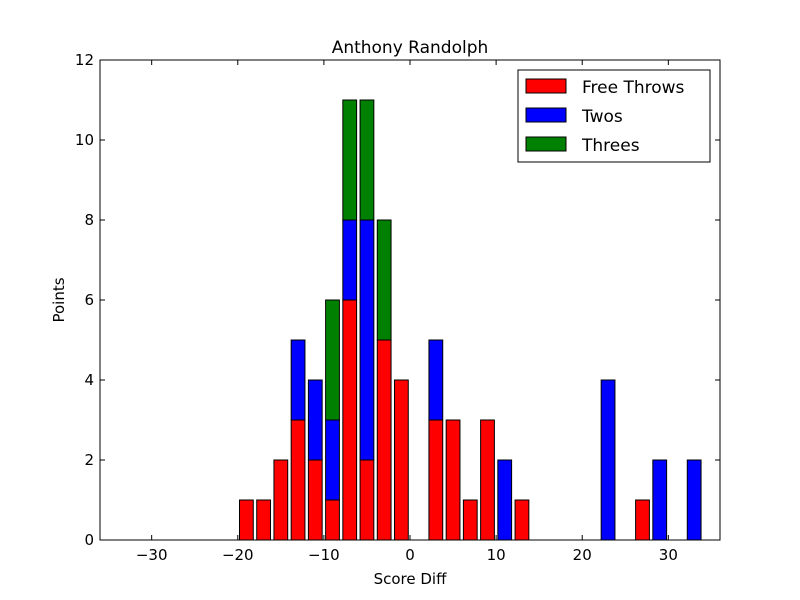 The width and height of the screenshot is (800, 600). I want to click on legend: Free Throws Twos Threes, so click(614, 116).